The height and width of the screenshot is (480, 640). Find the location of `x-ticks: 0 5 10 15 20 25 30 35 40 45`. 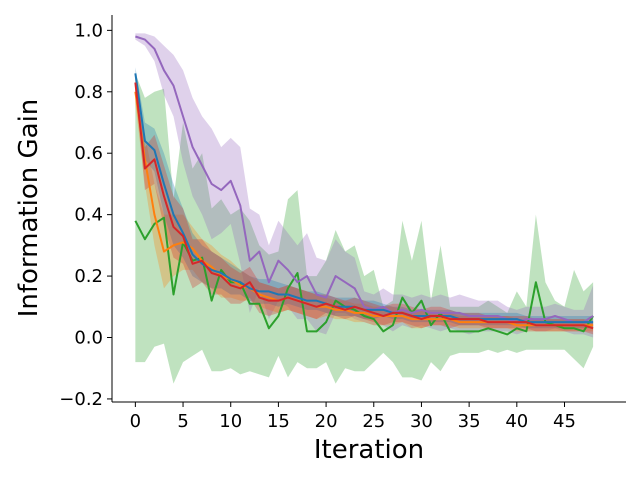

x-ticks: 0 5 10 15 20 25 30 35 40 45 is located at coordinates (353, 417).